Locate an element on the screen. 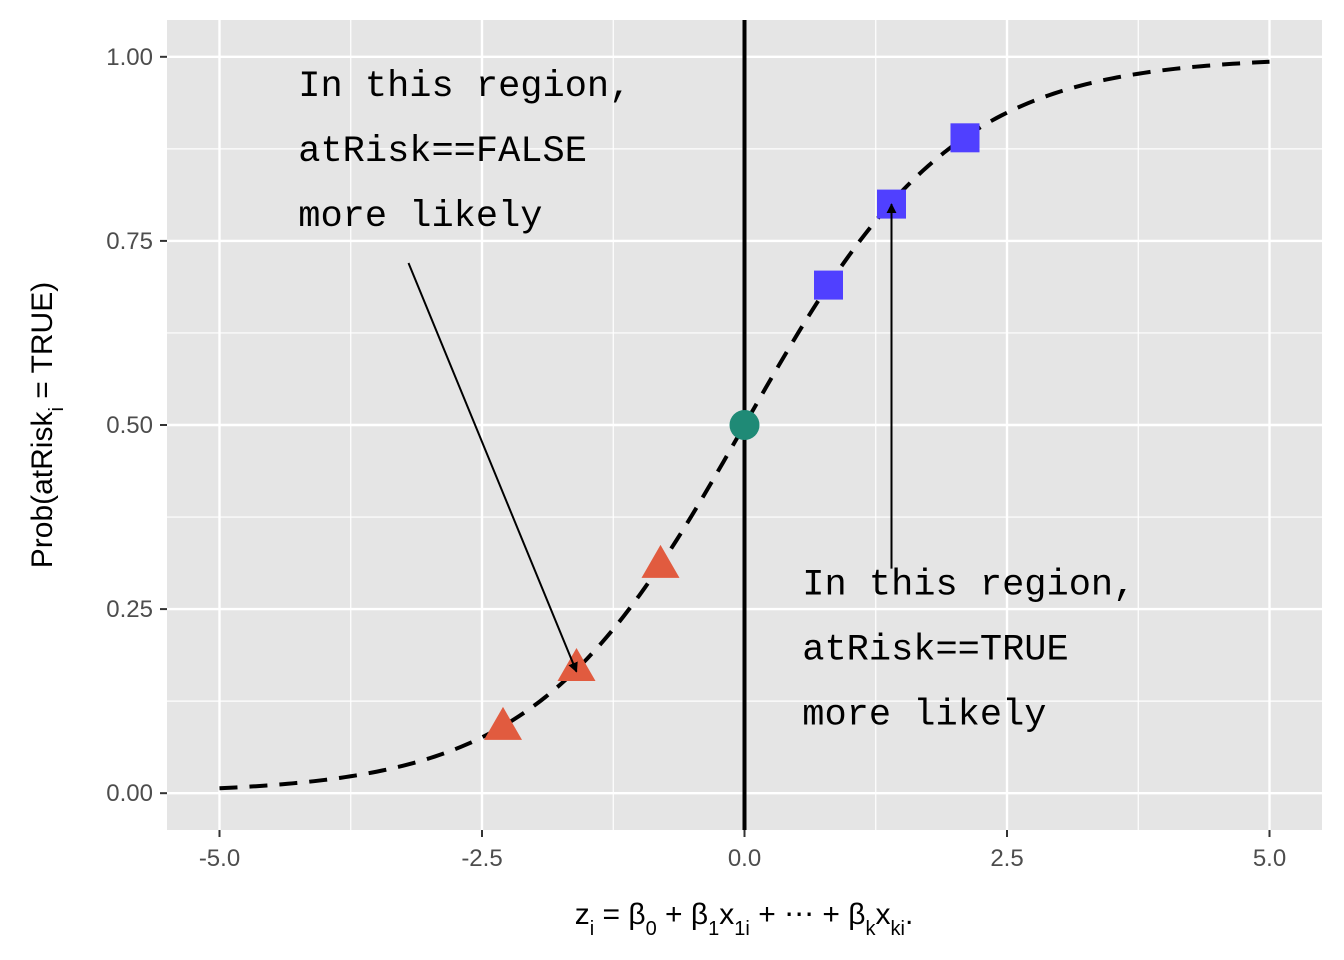 Image resolution: width=1344 pixels, height=960 pixels. title-part: z is located at coordinates (582, 914).